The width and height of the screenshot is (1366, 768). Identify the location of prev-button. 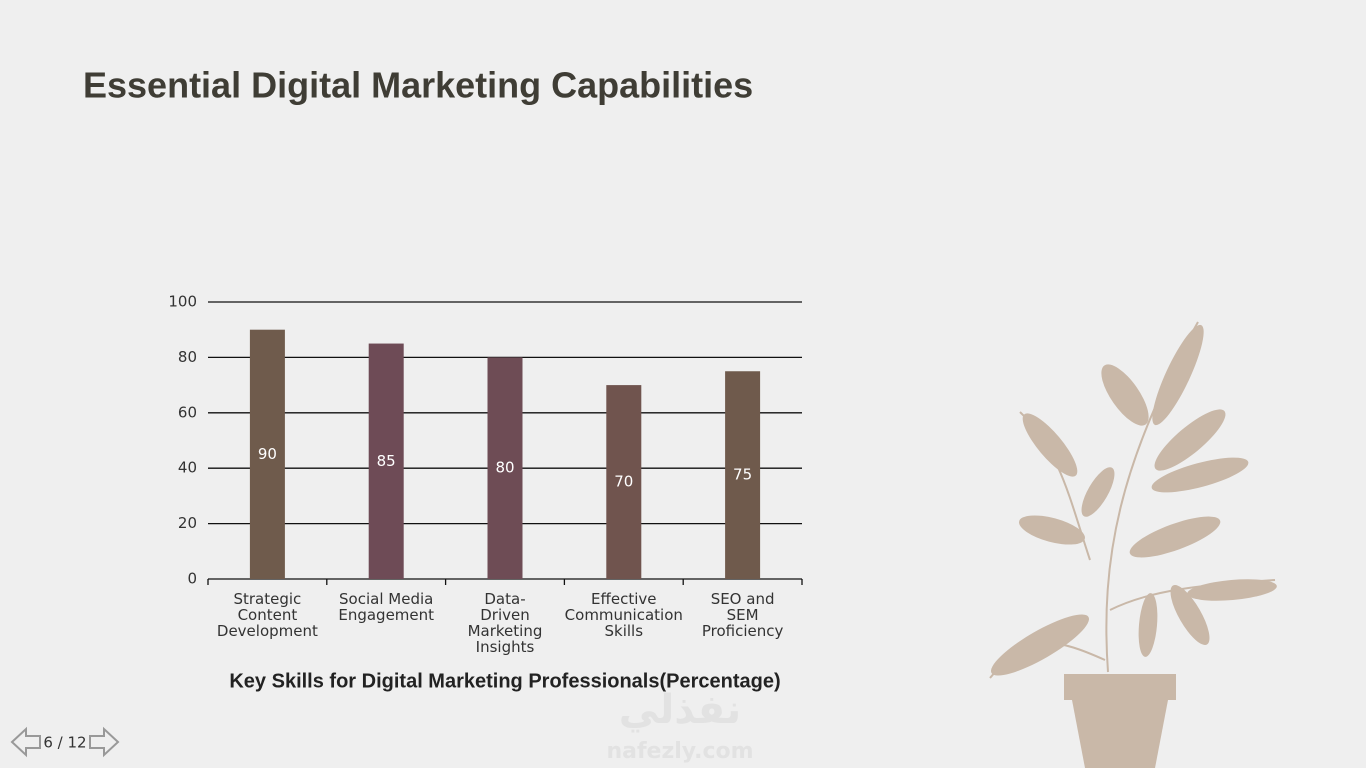
(25, 742).